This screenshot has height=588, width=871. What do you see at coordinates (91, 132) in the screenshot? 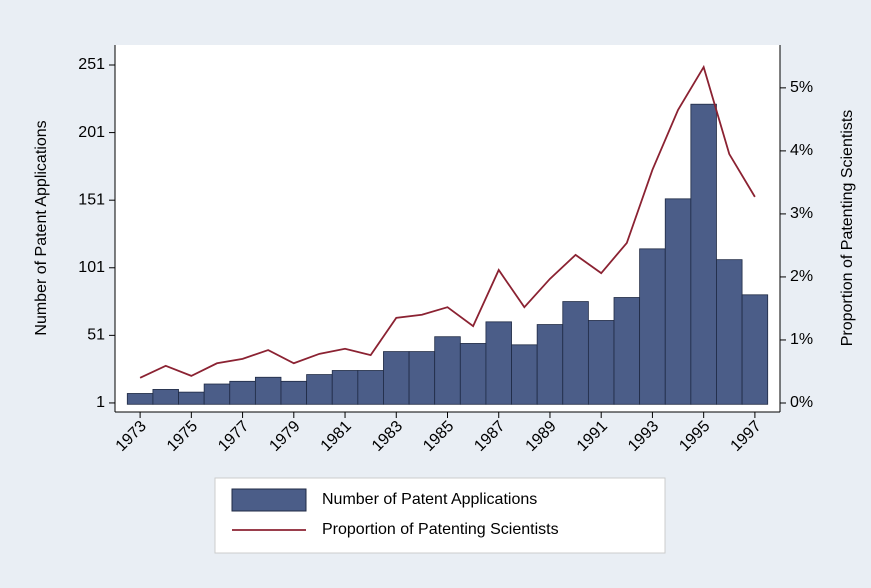
I see `y-tick-label: 201` at bounding box center [91, 132].